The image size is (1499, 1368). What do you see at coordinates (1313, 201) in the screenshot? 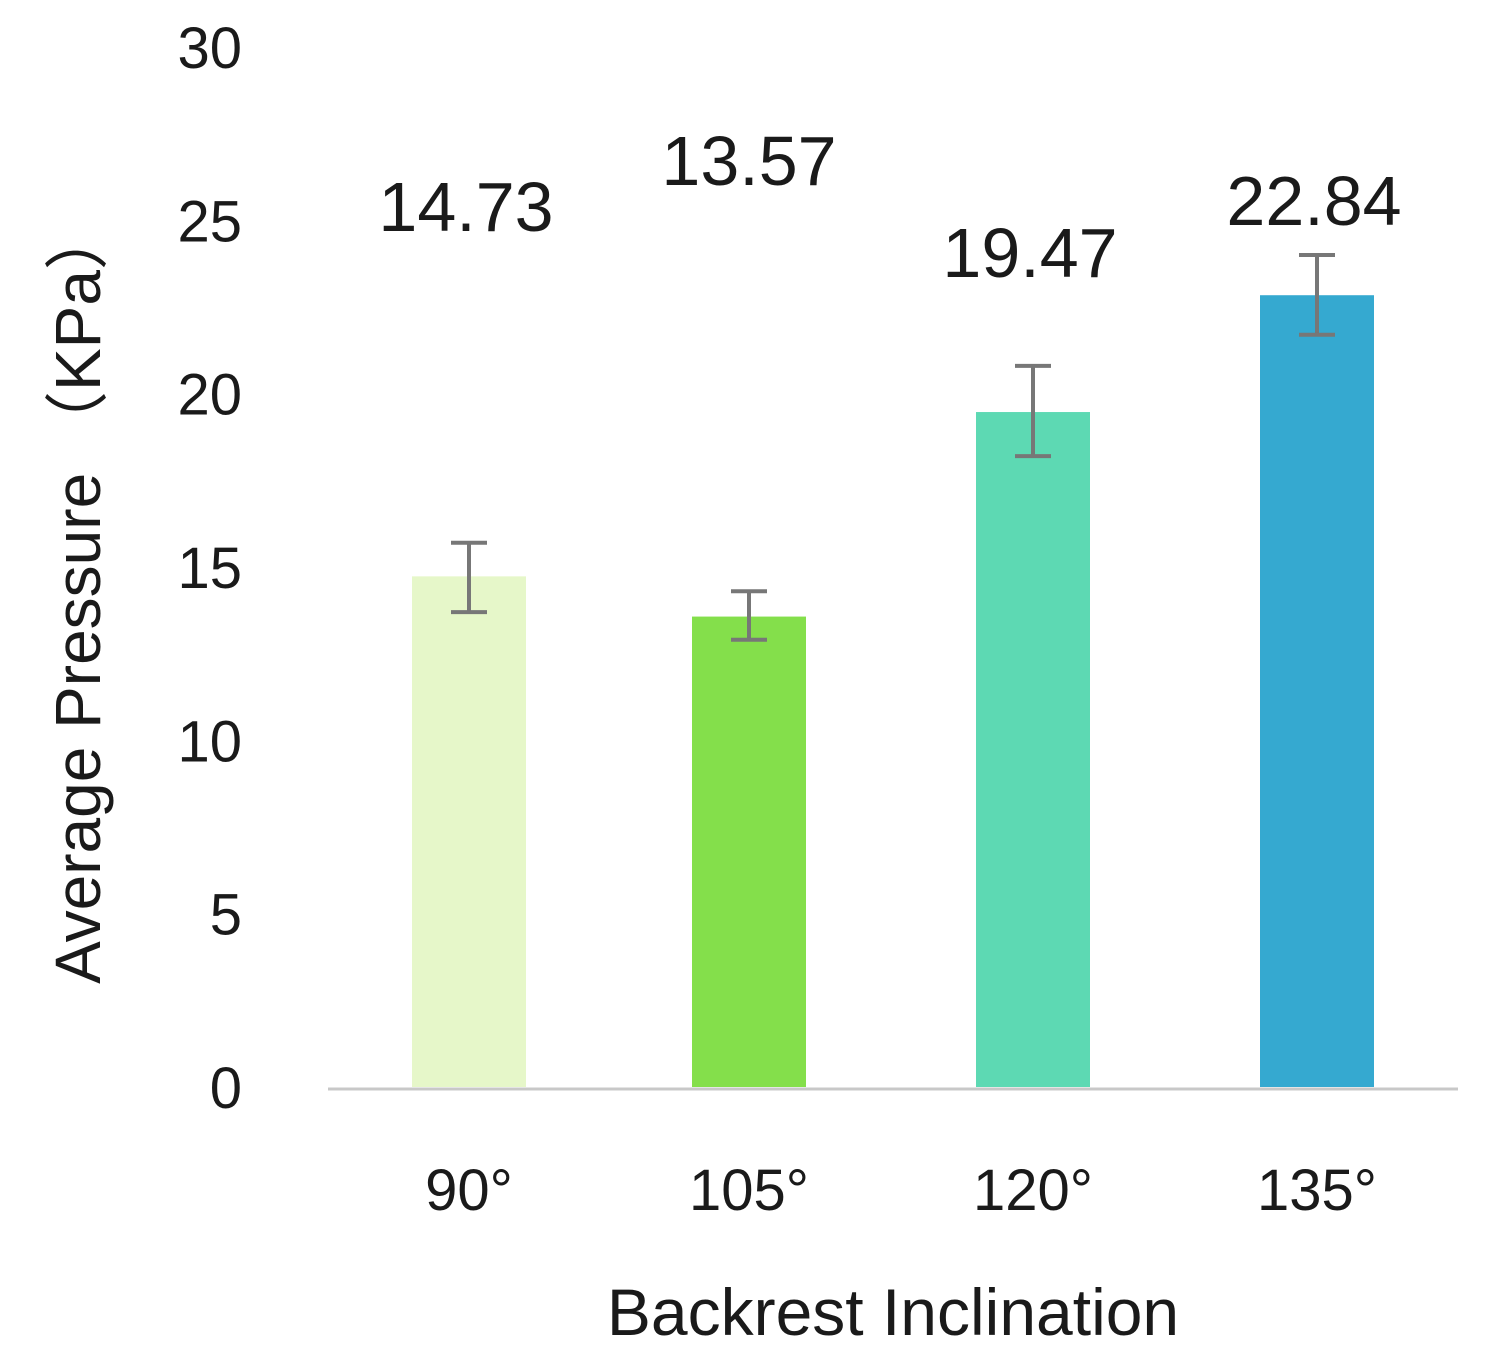
I see `data-label: 22.84` at bounding box center [1313, 201].